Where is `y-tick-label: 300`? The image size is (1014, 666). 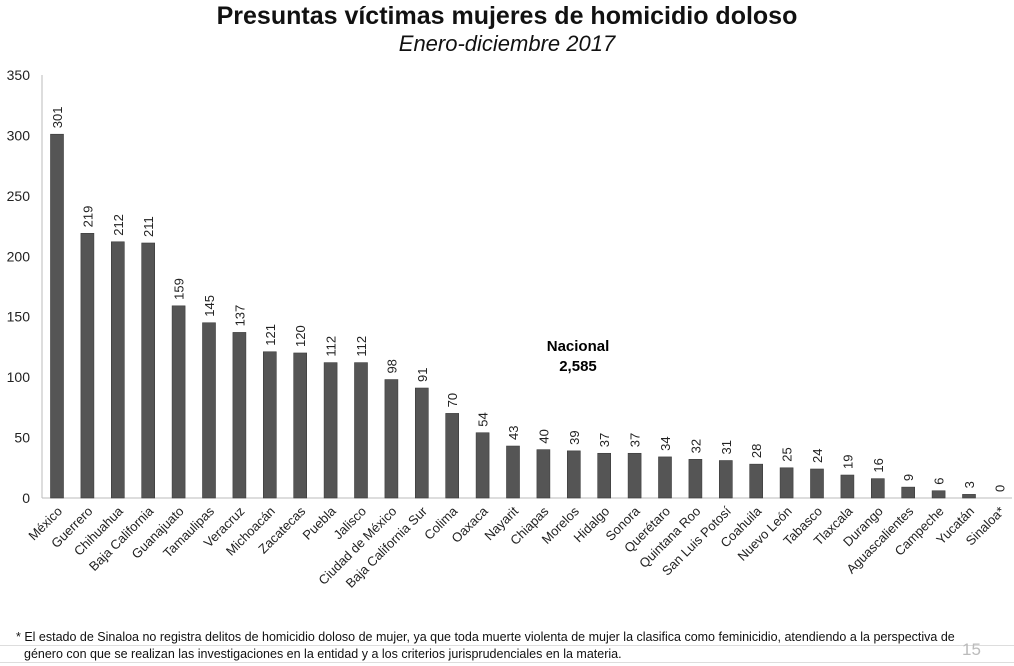 y-tick-label: 300 is located at coordinates (19, 135).